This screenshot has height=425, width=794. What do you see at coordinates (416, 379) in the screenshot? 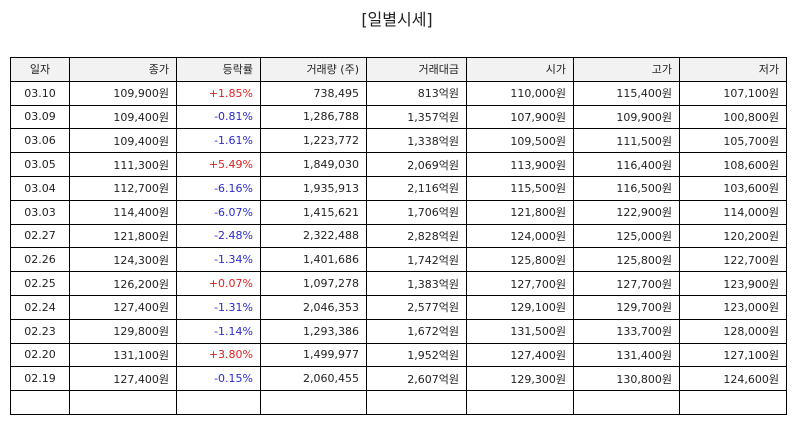
I see `table-cell: 2,607억원` at bounding box center [416, 379].